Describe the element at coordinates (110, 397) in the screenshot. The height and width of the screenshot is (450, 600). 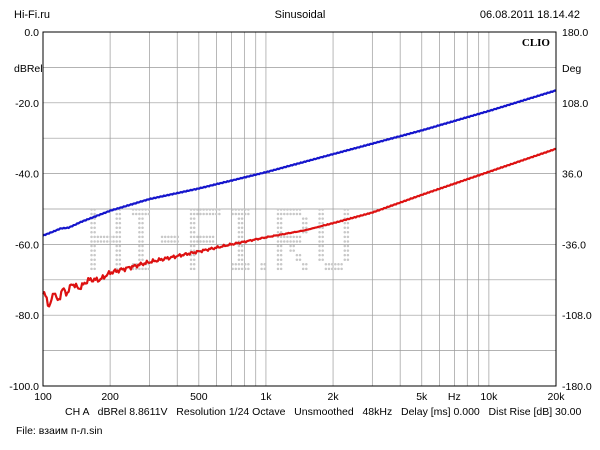
I see `x-tick-label: 200` at that location.